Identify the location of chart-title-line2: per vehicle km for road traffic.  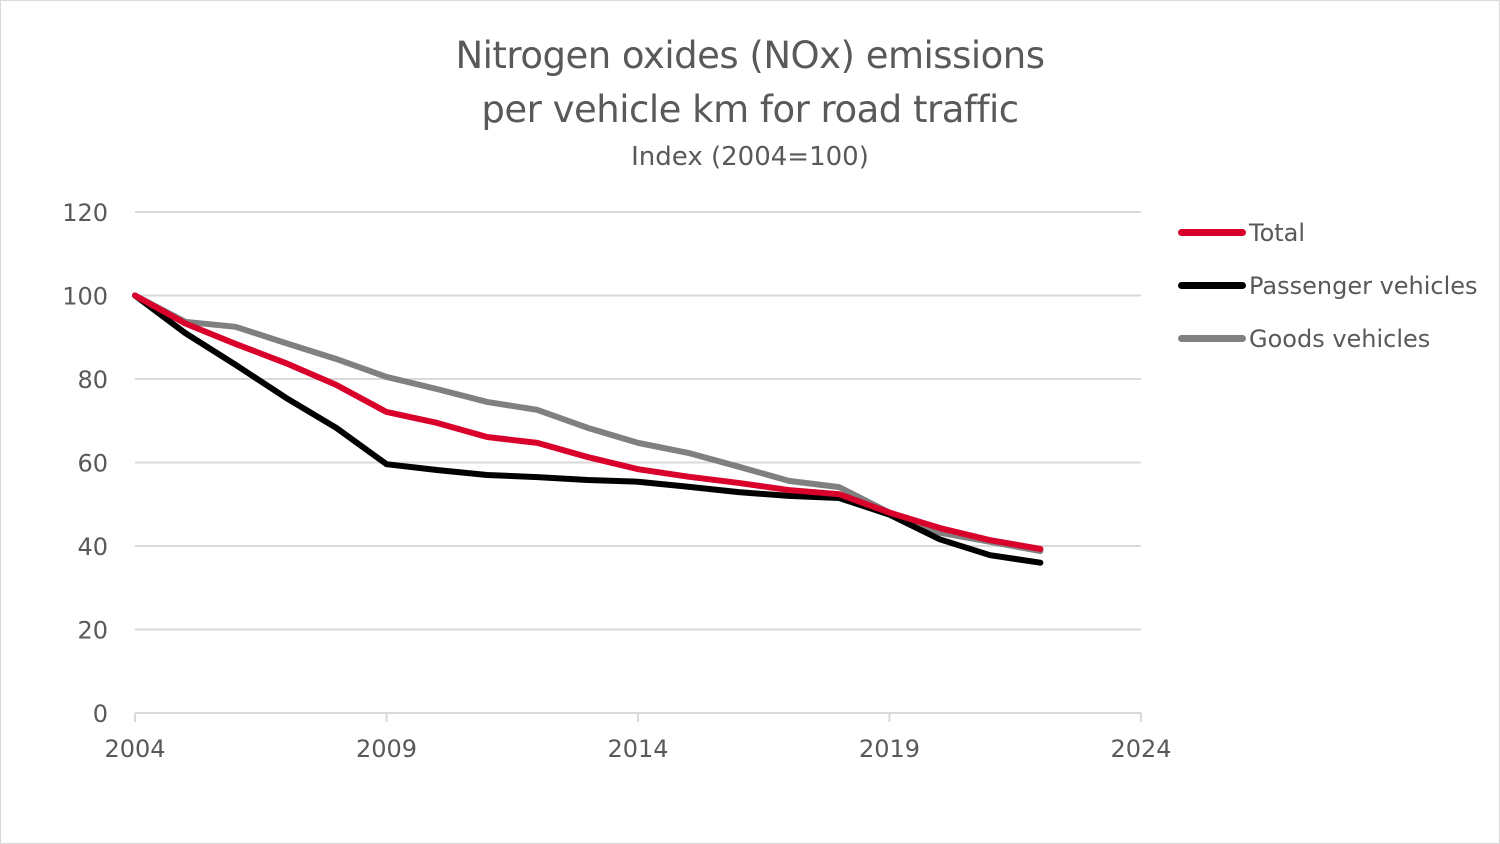
(750, 109).